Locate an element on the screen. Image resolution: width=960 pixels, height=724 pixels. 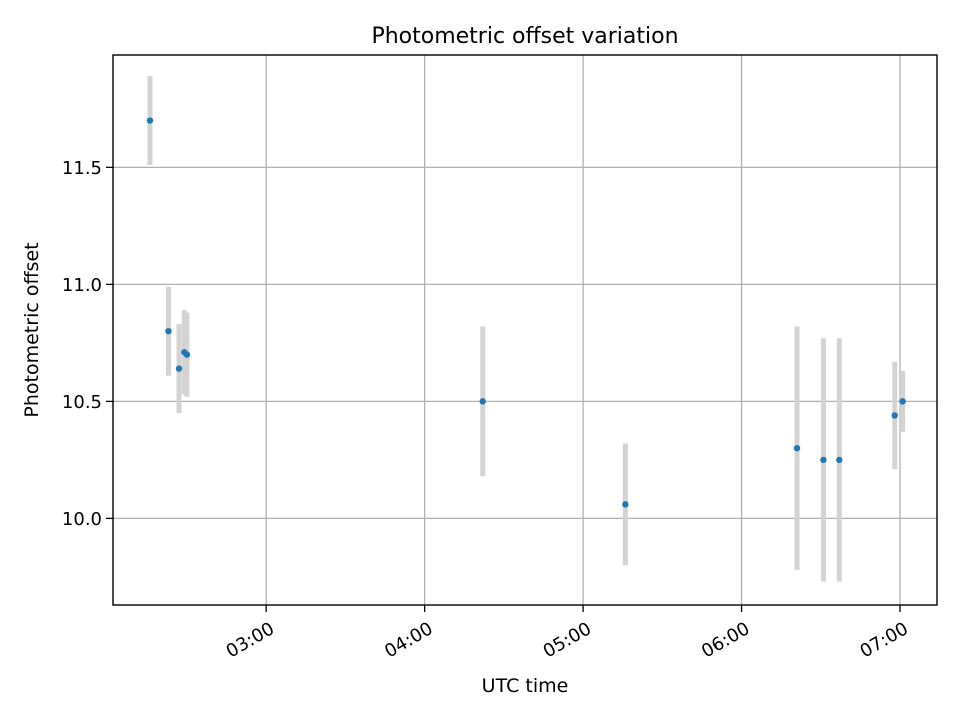
x-tick-label: 07:00 is located at coordinates (883, 640).